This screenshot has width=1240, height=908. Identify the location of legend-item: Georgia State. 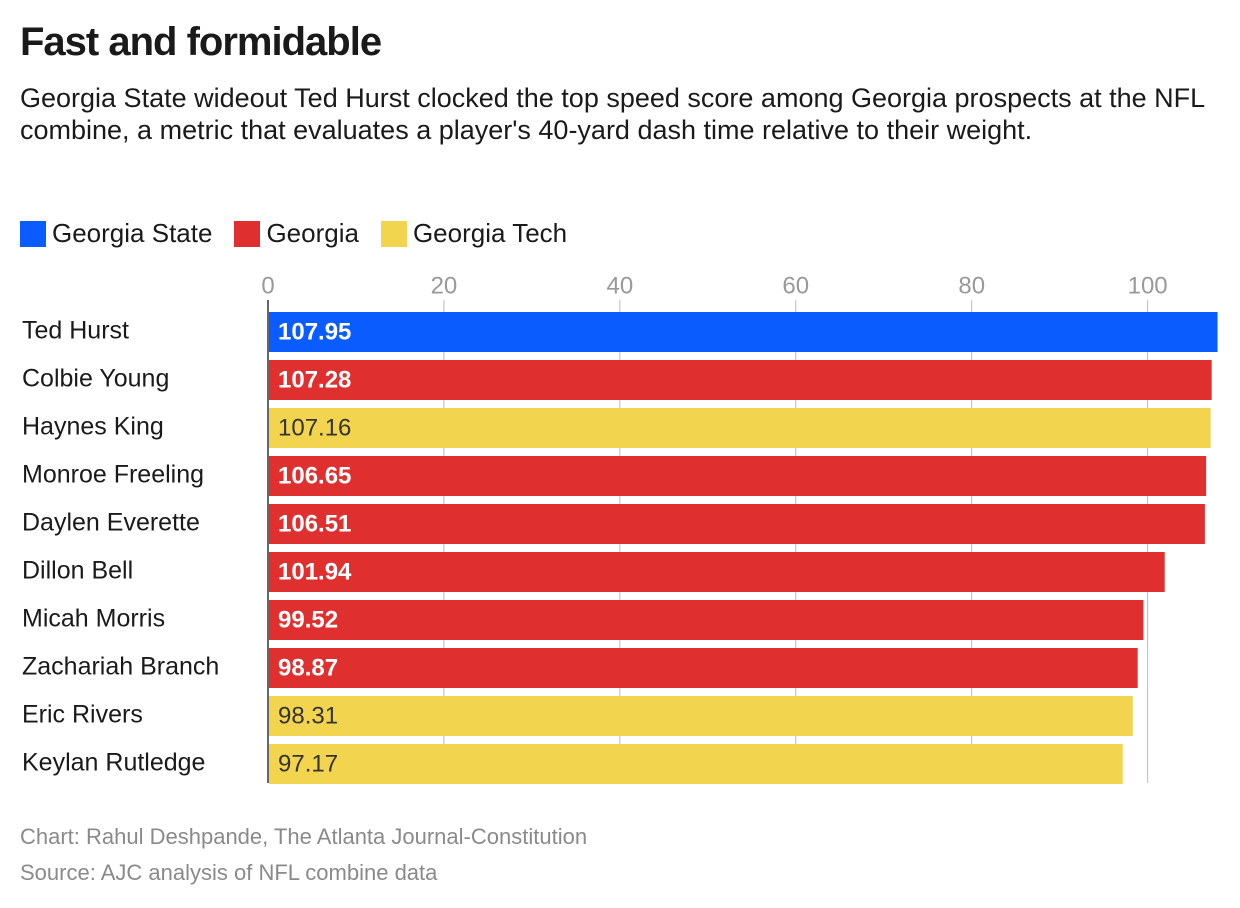
(116, 233).